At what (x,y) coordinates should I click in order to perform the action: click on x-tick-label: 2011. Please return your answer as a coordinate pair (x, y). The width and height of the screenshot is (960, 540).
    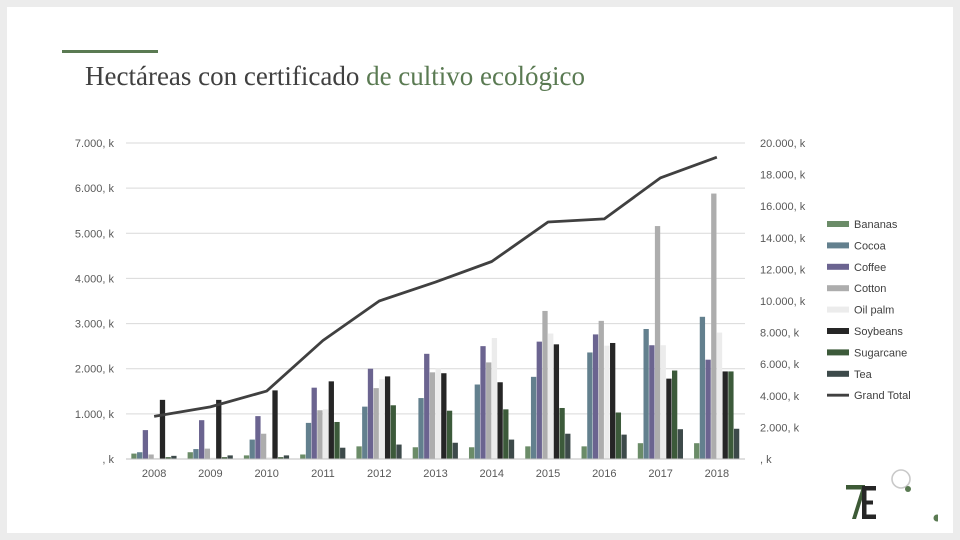
    Looking at the image, I should click on (323, 474).